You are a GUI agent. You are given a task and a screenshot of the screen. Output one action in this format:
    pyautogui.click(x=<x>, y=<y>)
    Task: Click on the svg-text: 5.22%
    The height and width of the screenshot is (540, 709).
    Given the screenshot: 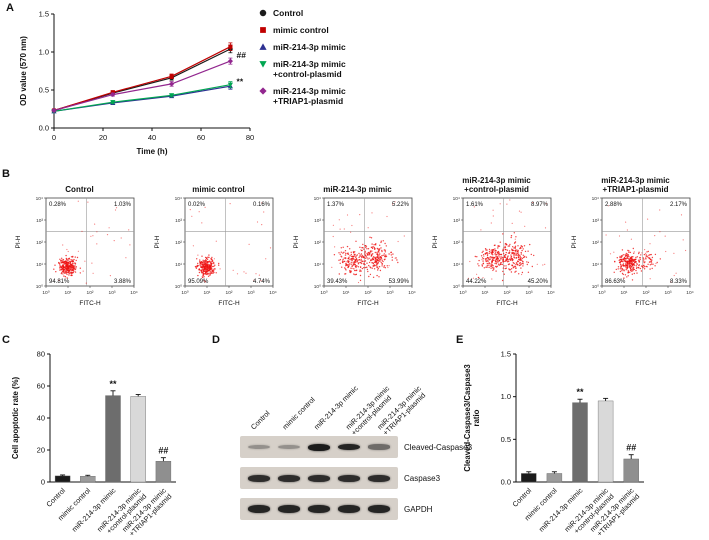 What is the action you would take?
    pyautogui.click(x=401, y=205)
    